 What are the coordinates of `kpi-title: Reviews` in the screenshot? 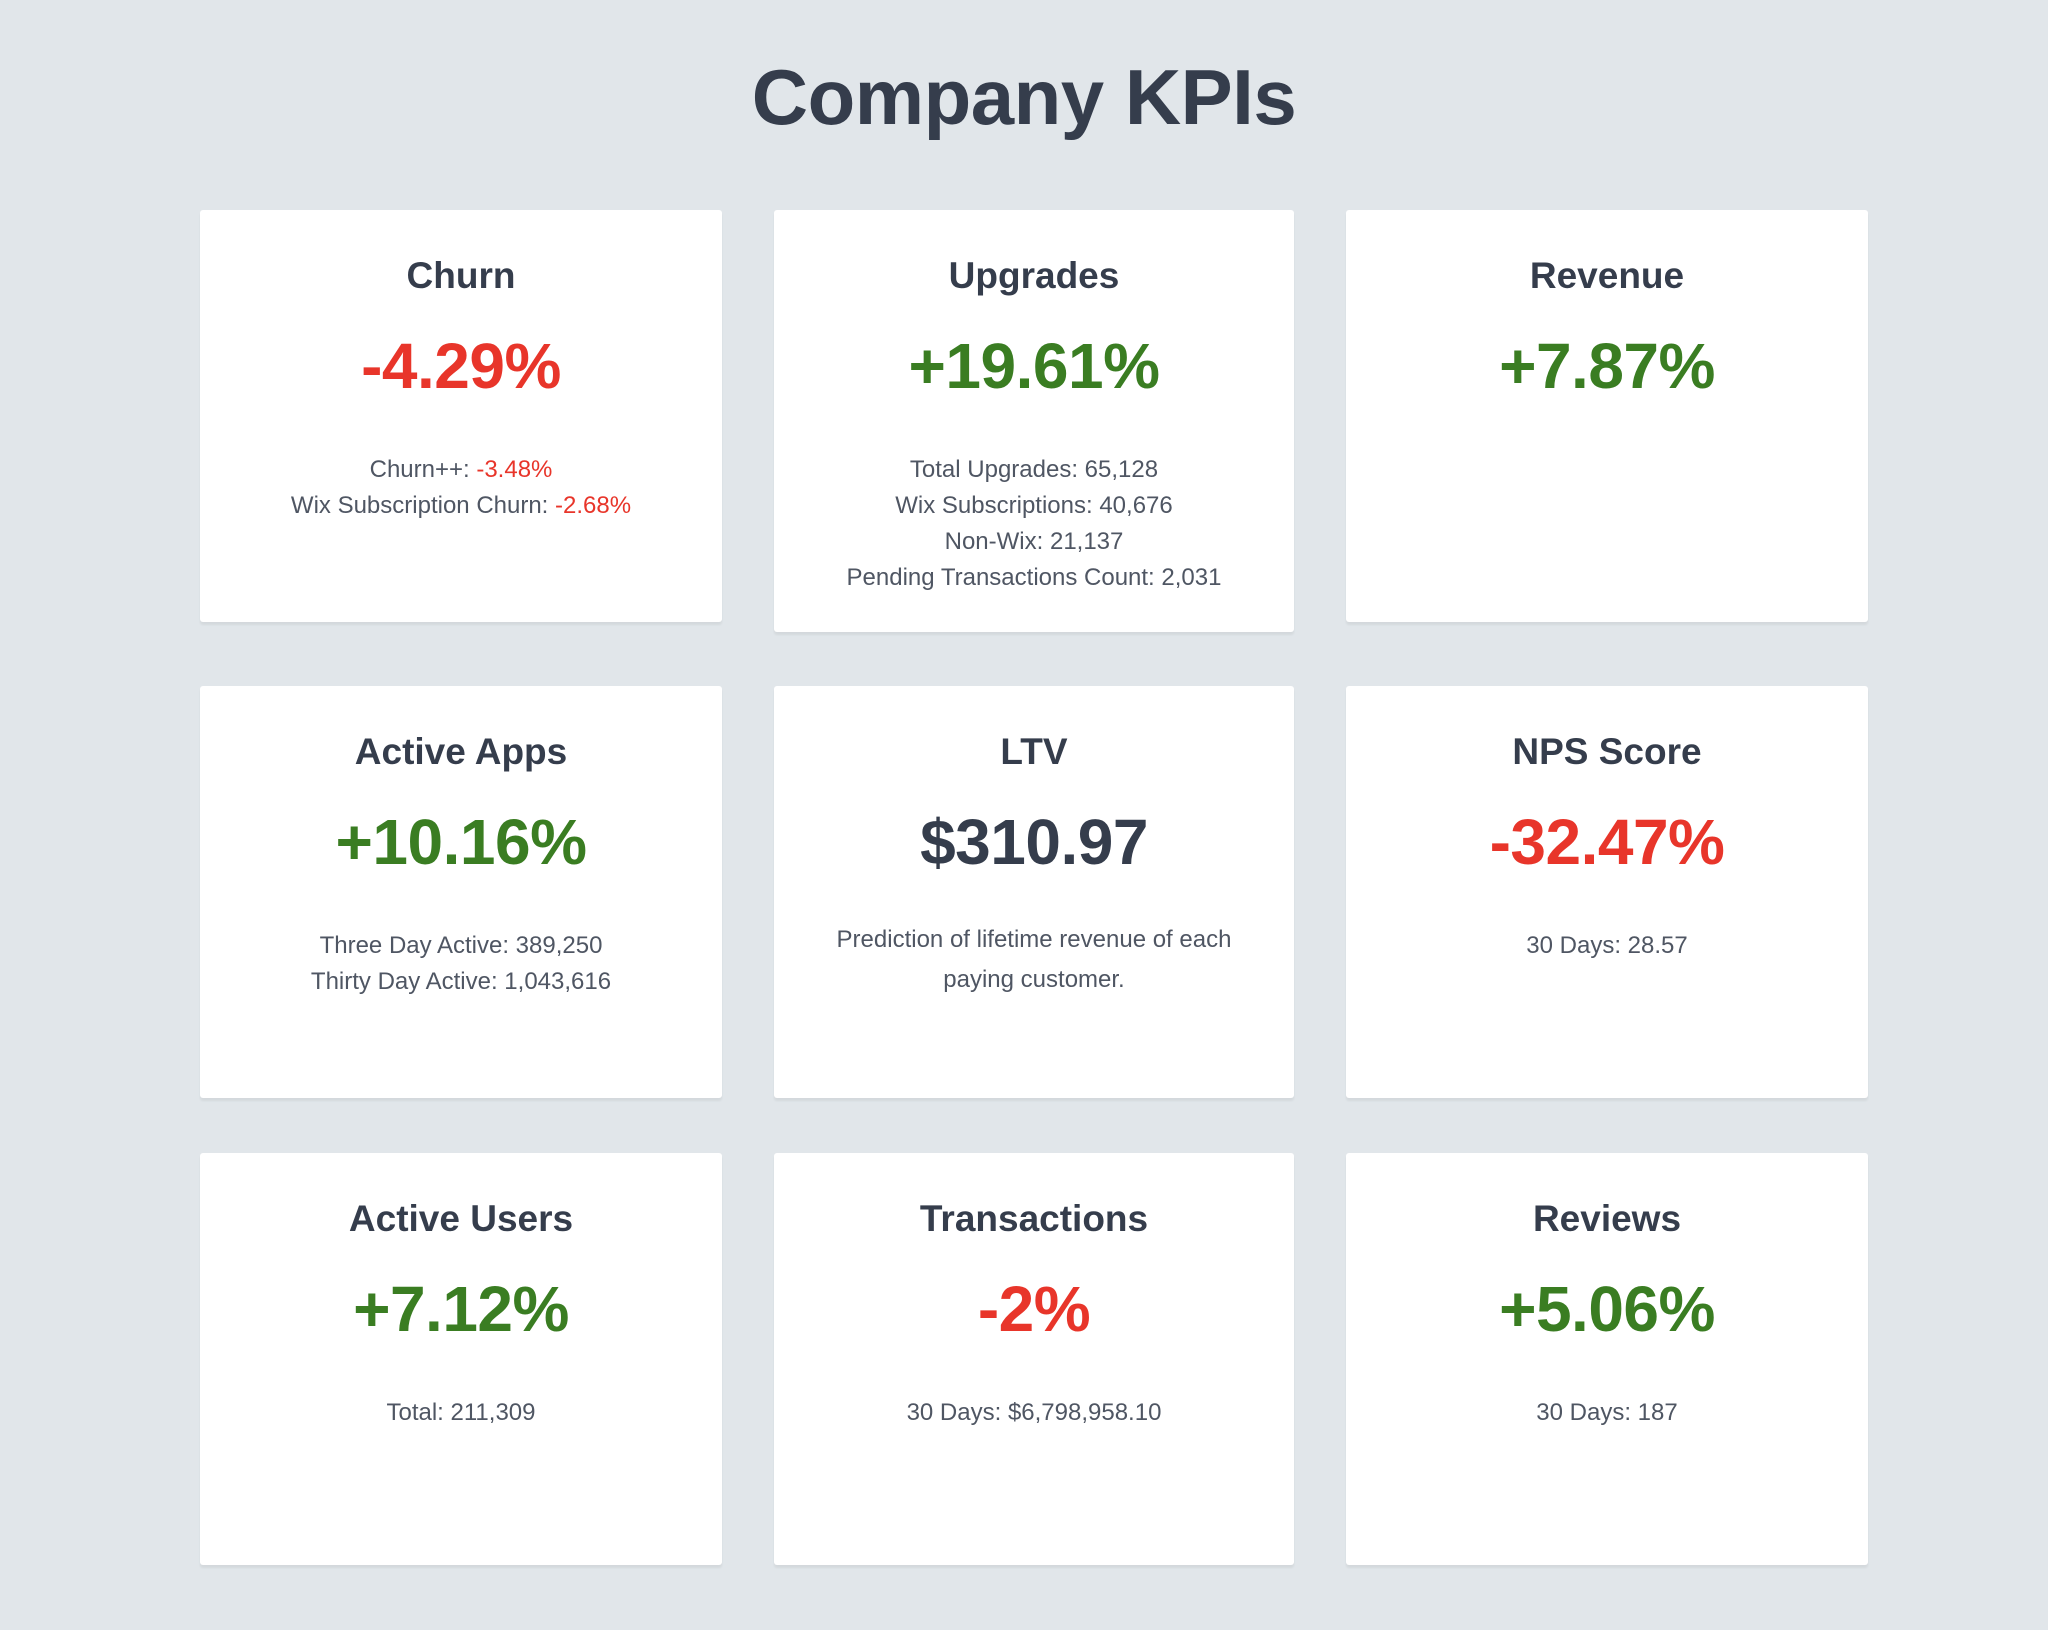 It's located at (1607, 1218).